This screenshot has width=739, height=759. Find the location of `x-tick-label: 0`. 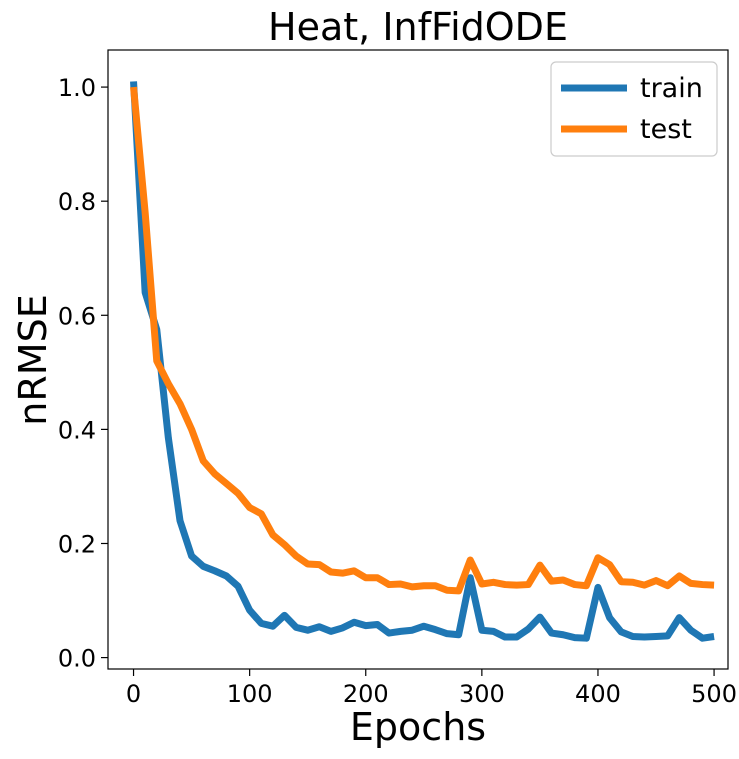

x-tick-label: 0 is located at coordinates (133, 694).